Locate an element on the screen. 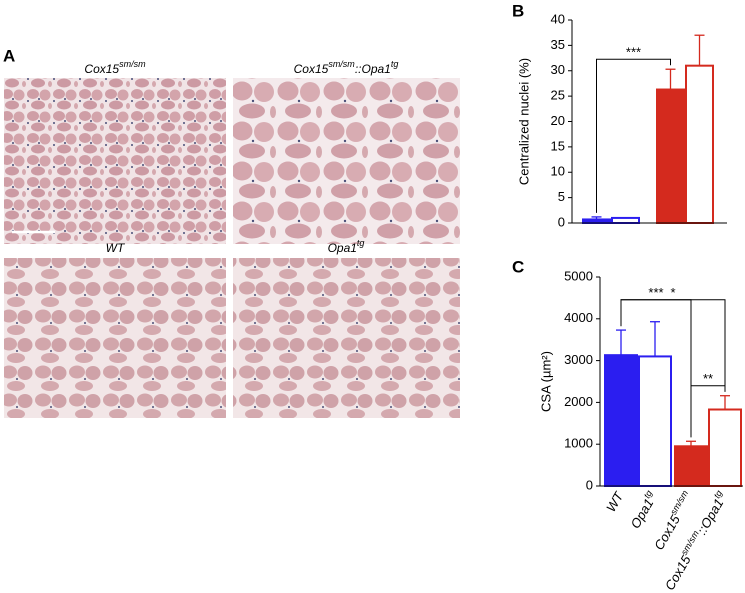 The width and height of the screenshot is (745, 593). image-label: Opa1tg is located at coordinates (346, 246).